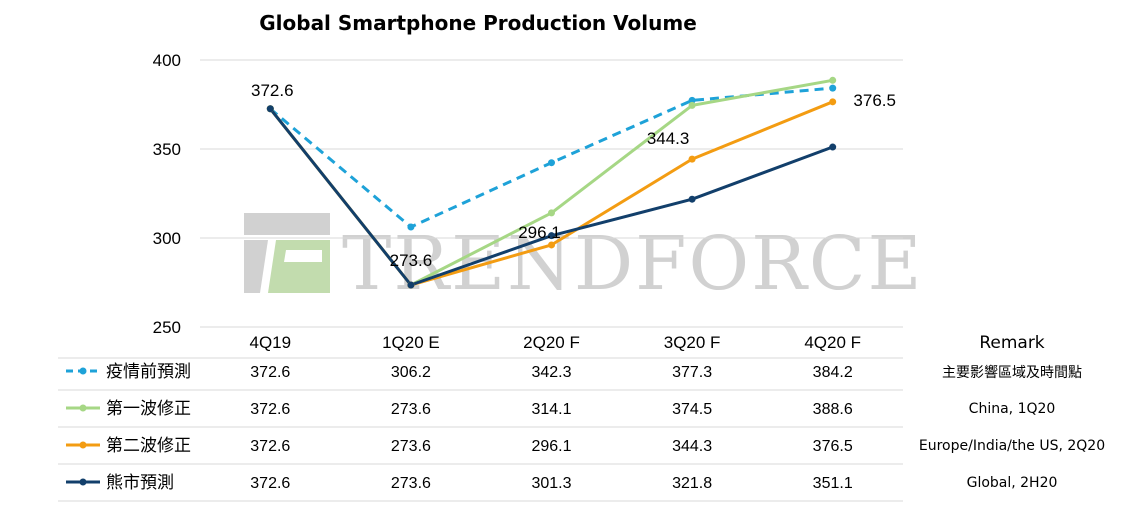 Image resolution: width=1131 pixels, height=510 pixels. I want to click on table-cell: 377.3, so click(692, 372).